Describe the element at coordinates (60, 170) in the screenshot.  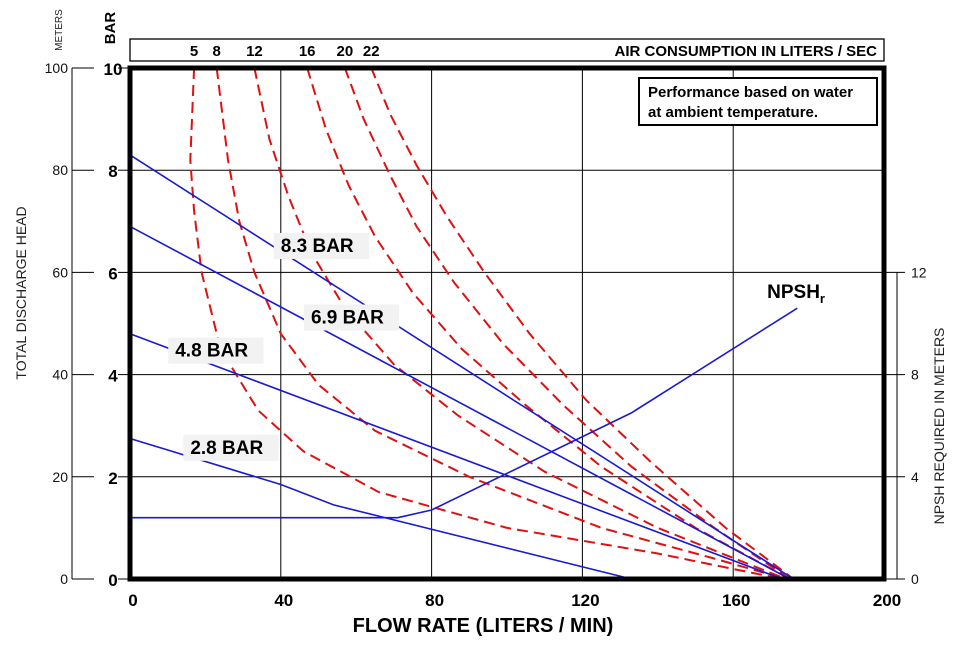
I see `meters-tick-label: 80` at that location.